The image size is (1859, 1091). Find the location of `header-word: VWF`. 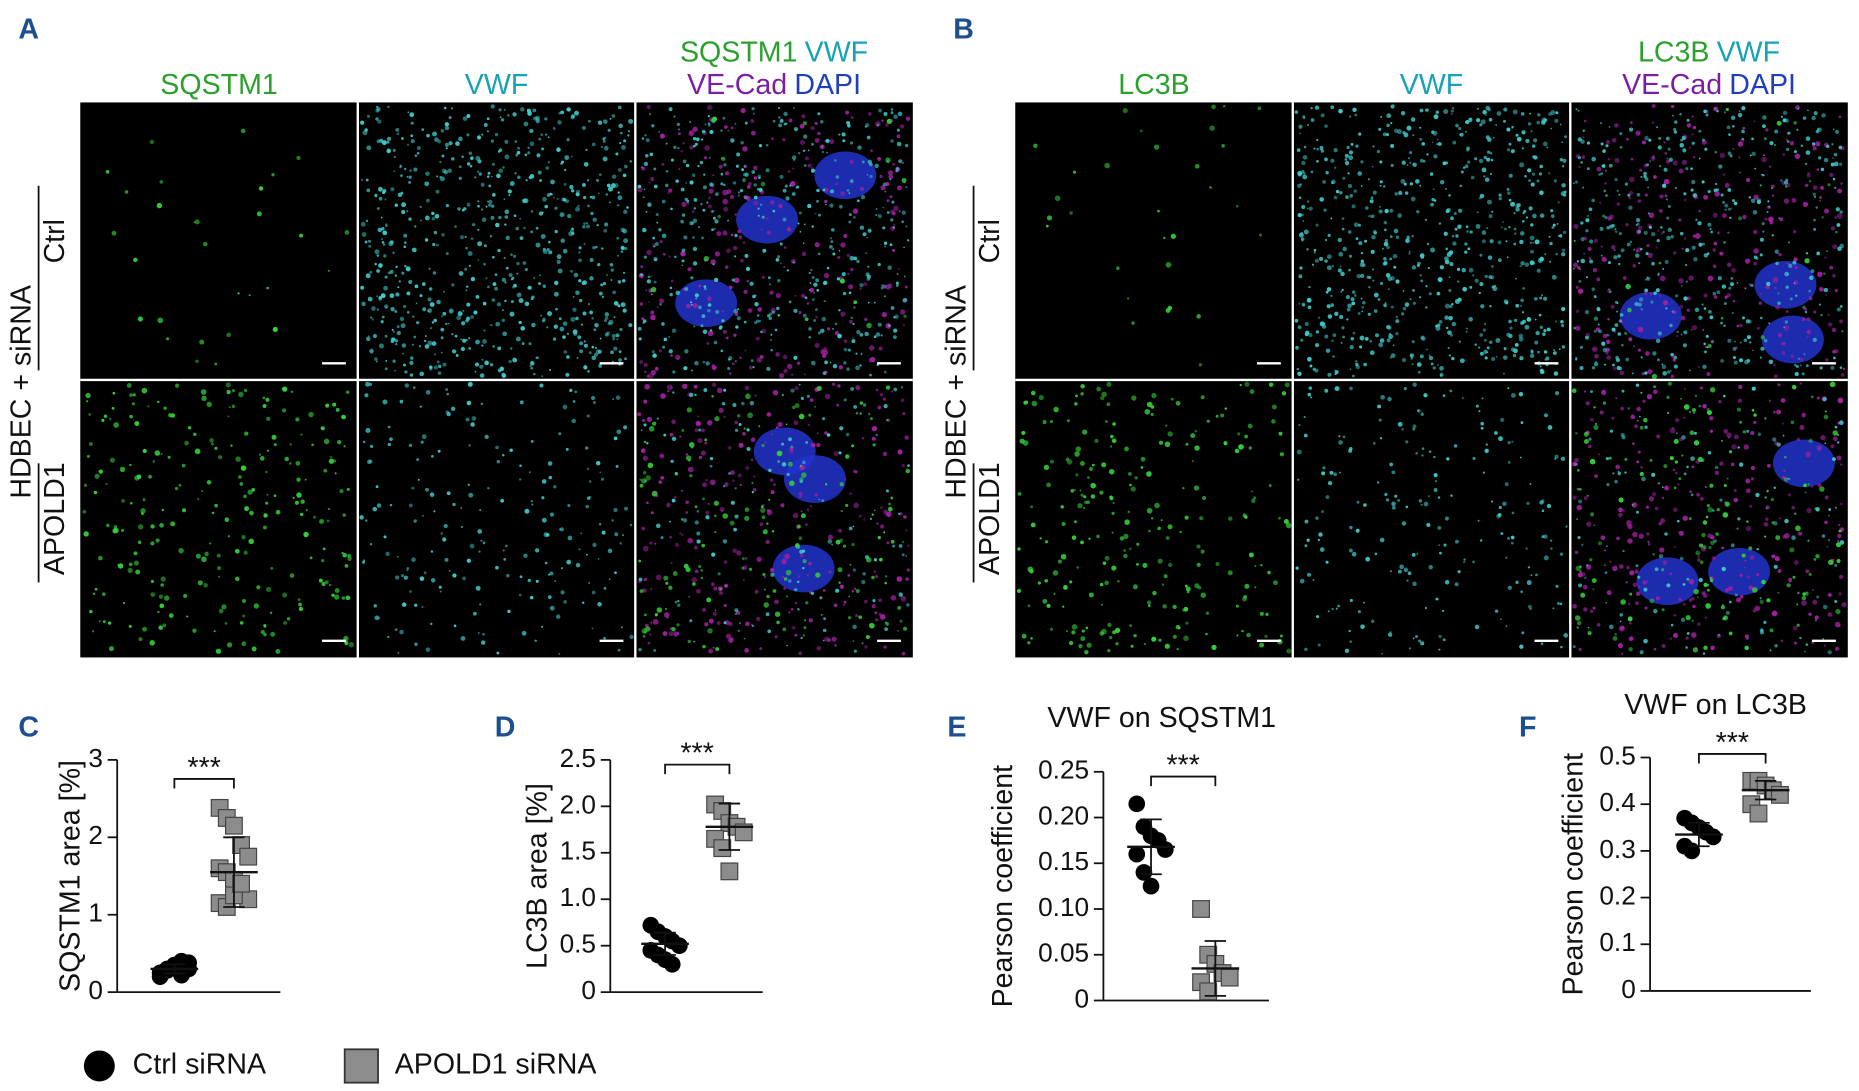

header-word: VWF is located at coordinates (837, 52).